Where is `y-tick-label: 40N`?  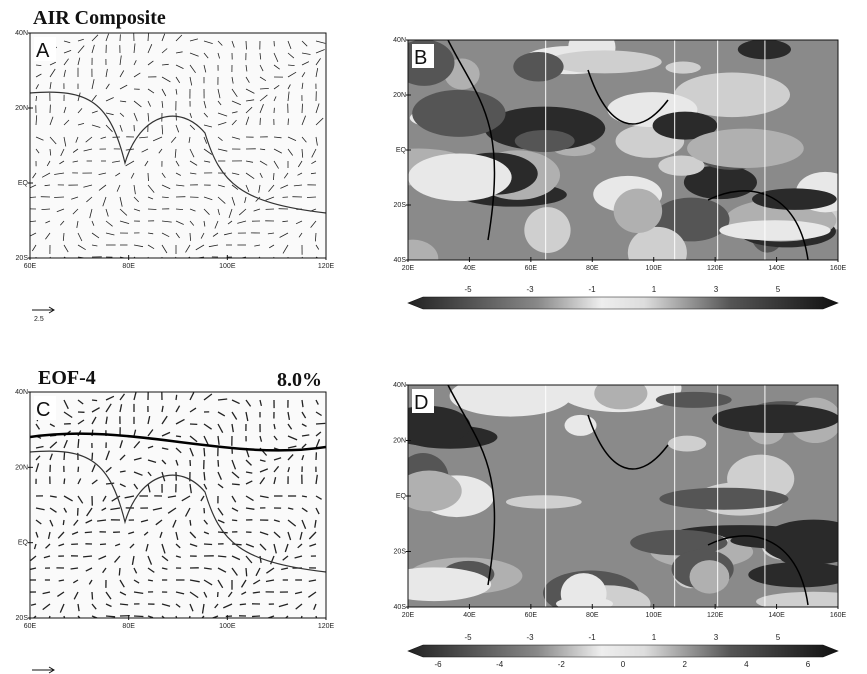 y-tick-label: 40N is located at coordinates (21, 33).